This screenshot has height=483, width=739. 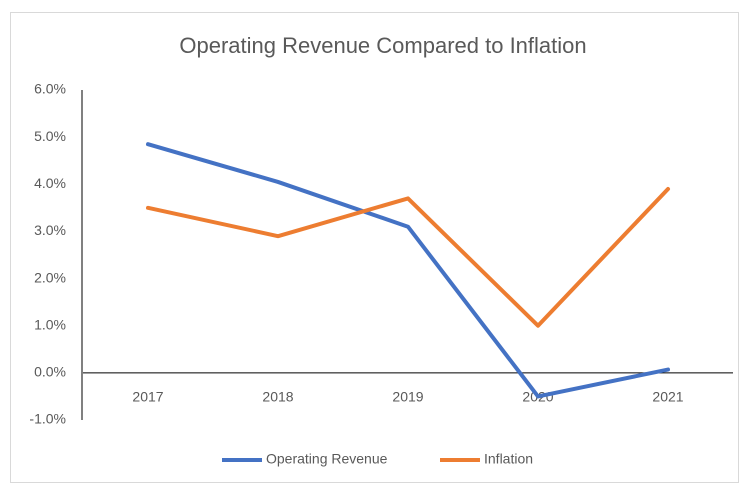 What do you see at coordinates (47, 419) in the screenshot?
I see `y-tick-label: -1.0%` at bounding box center [47, 419].